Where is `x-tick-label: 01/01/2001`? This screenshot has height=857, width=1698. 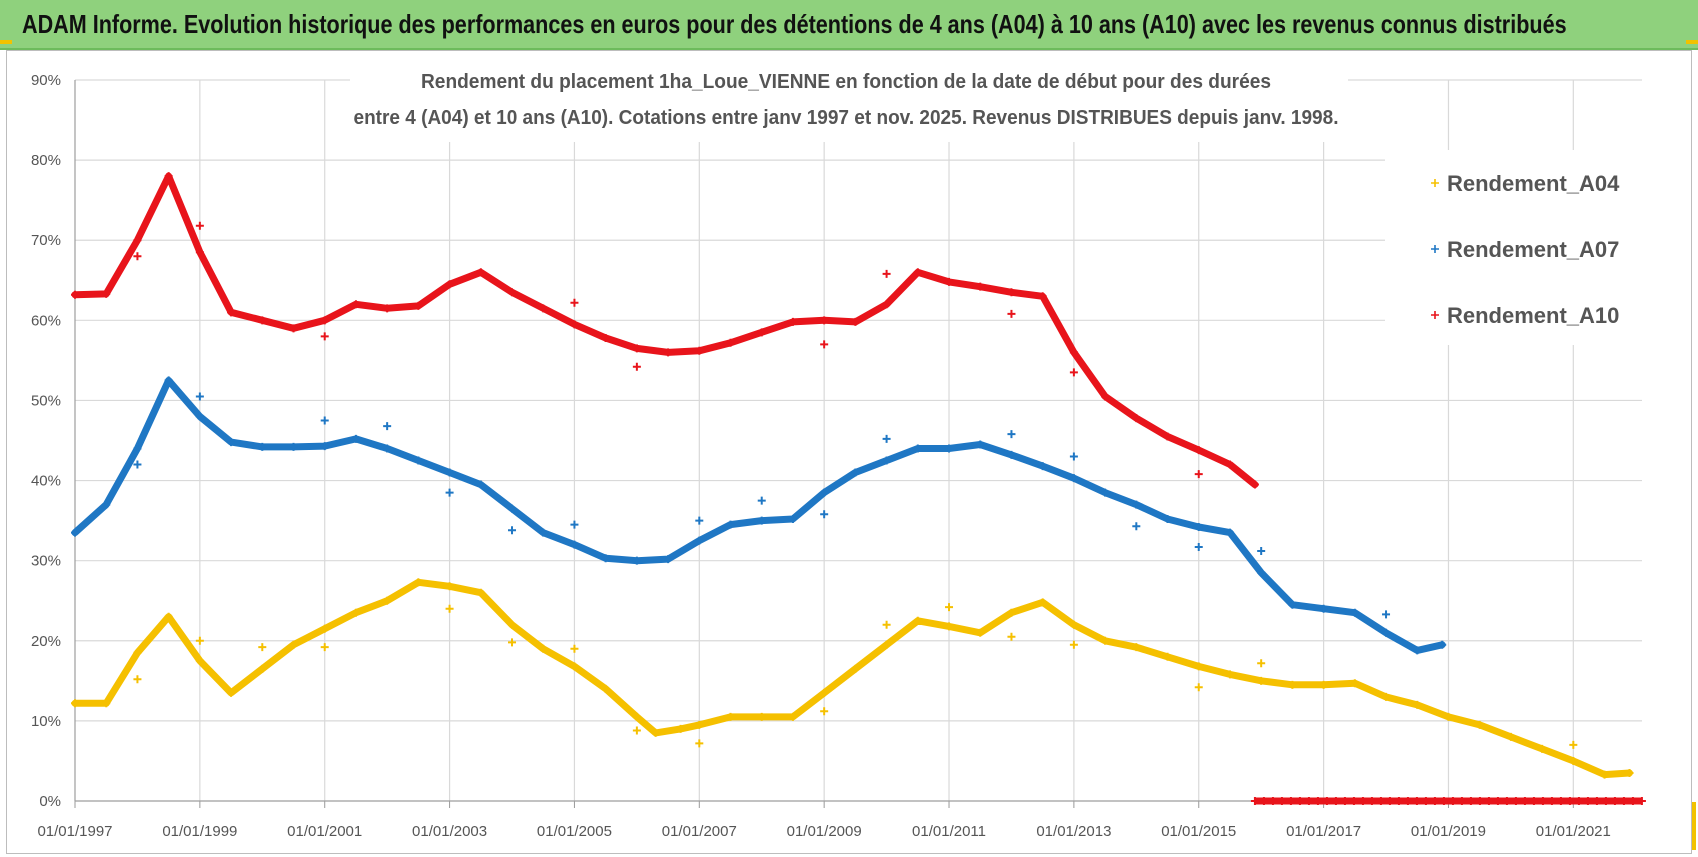
x-tick-label: 01/01/2001 is located at coordinates (324, 831).